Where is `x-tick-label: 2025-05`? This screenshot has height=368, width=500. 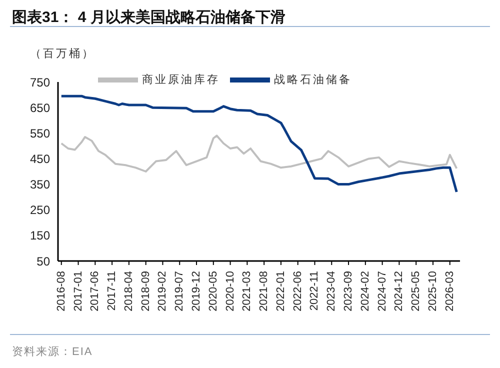
x-tick-label: 2025-05 is located at coordinates (416, 291).